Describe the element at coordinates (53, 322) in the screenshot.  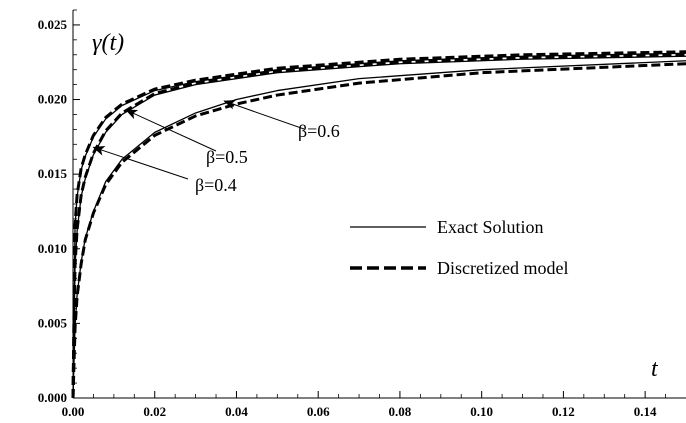
I see `y-tick-label: 0.005` at that location.